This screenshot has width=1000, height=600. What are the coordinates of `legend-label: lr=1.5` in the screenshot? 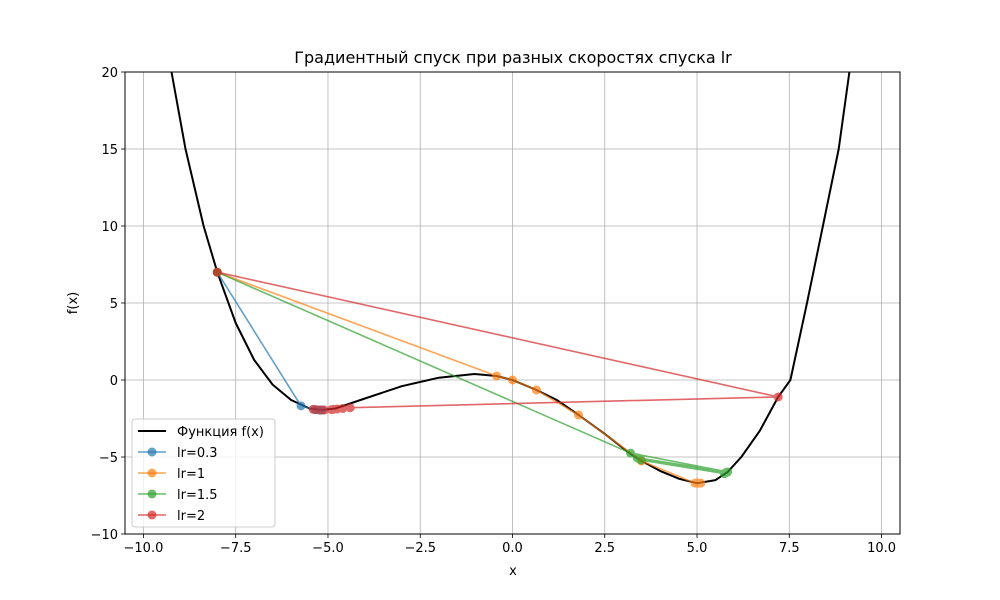 It's located at (197, 495).